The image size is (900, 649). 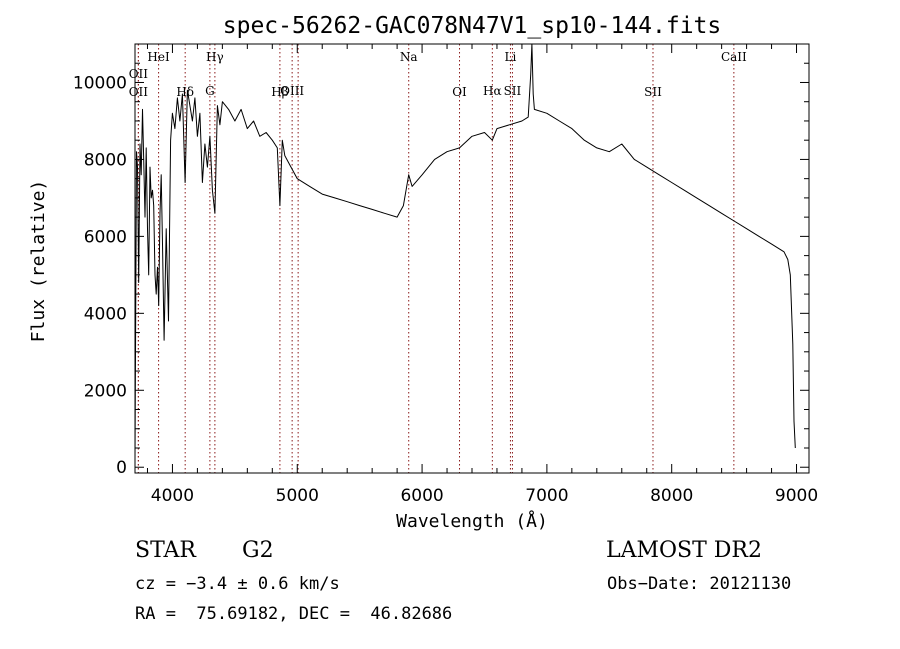 I want to click on y-tick-label-3: 6000, so click(x=105, y=237).